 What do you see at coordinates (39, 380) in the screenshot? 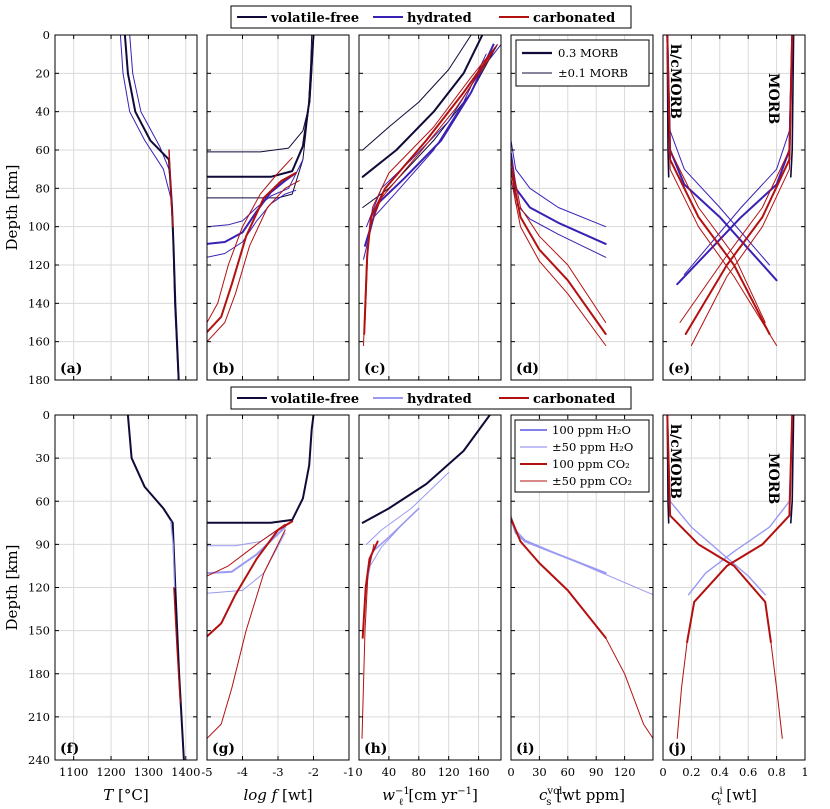
I see `y-tick-label: 180` at bounding box center [39, 380].